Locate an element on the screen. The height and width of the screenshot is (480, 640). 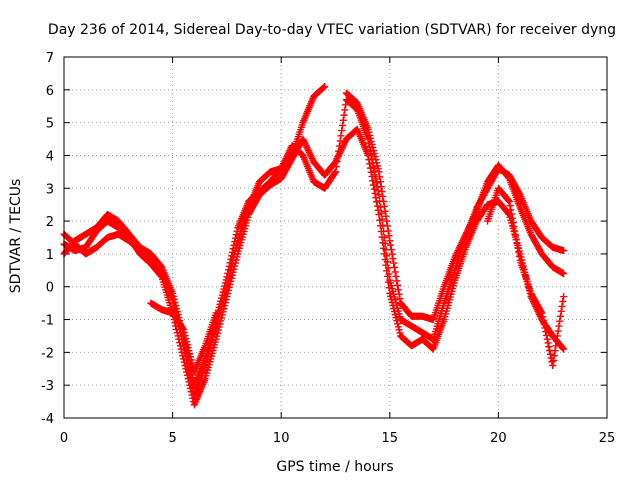
x-tick-label: 25 is located at coordinates (607, 438).